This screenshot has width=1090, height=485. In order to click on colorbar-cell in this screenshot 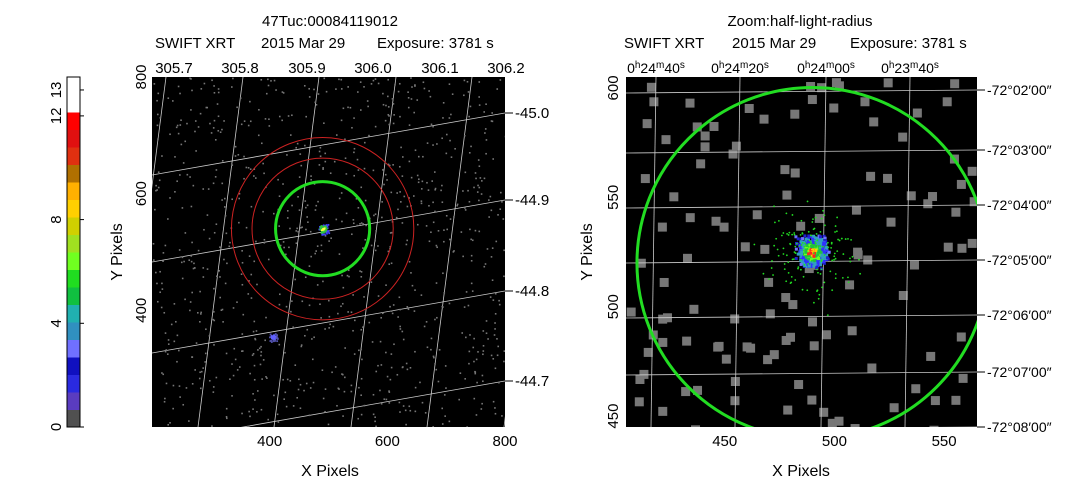, I will do `click(73, 121)`.